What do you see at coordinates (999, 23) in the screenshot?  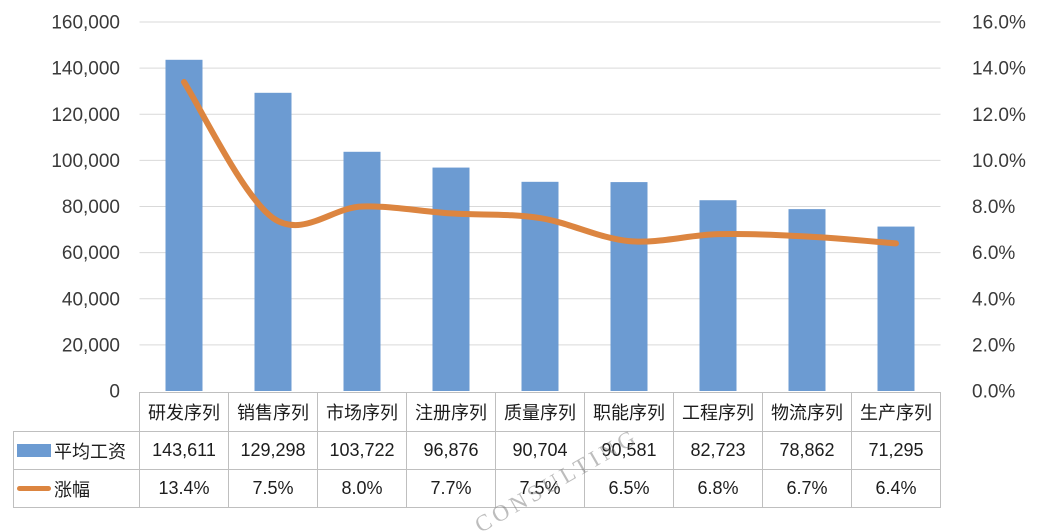 I see `right-axis-tick: 16.0%` at bounding box center [999, 23].